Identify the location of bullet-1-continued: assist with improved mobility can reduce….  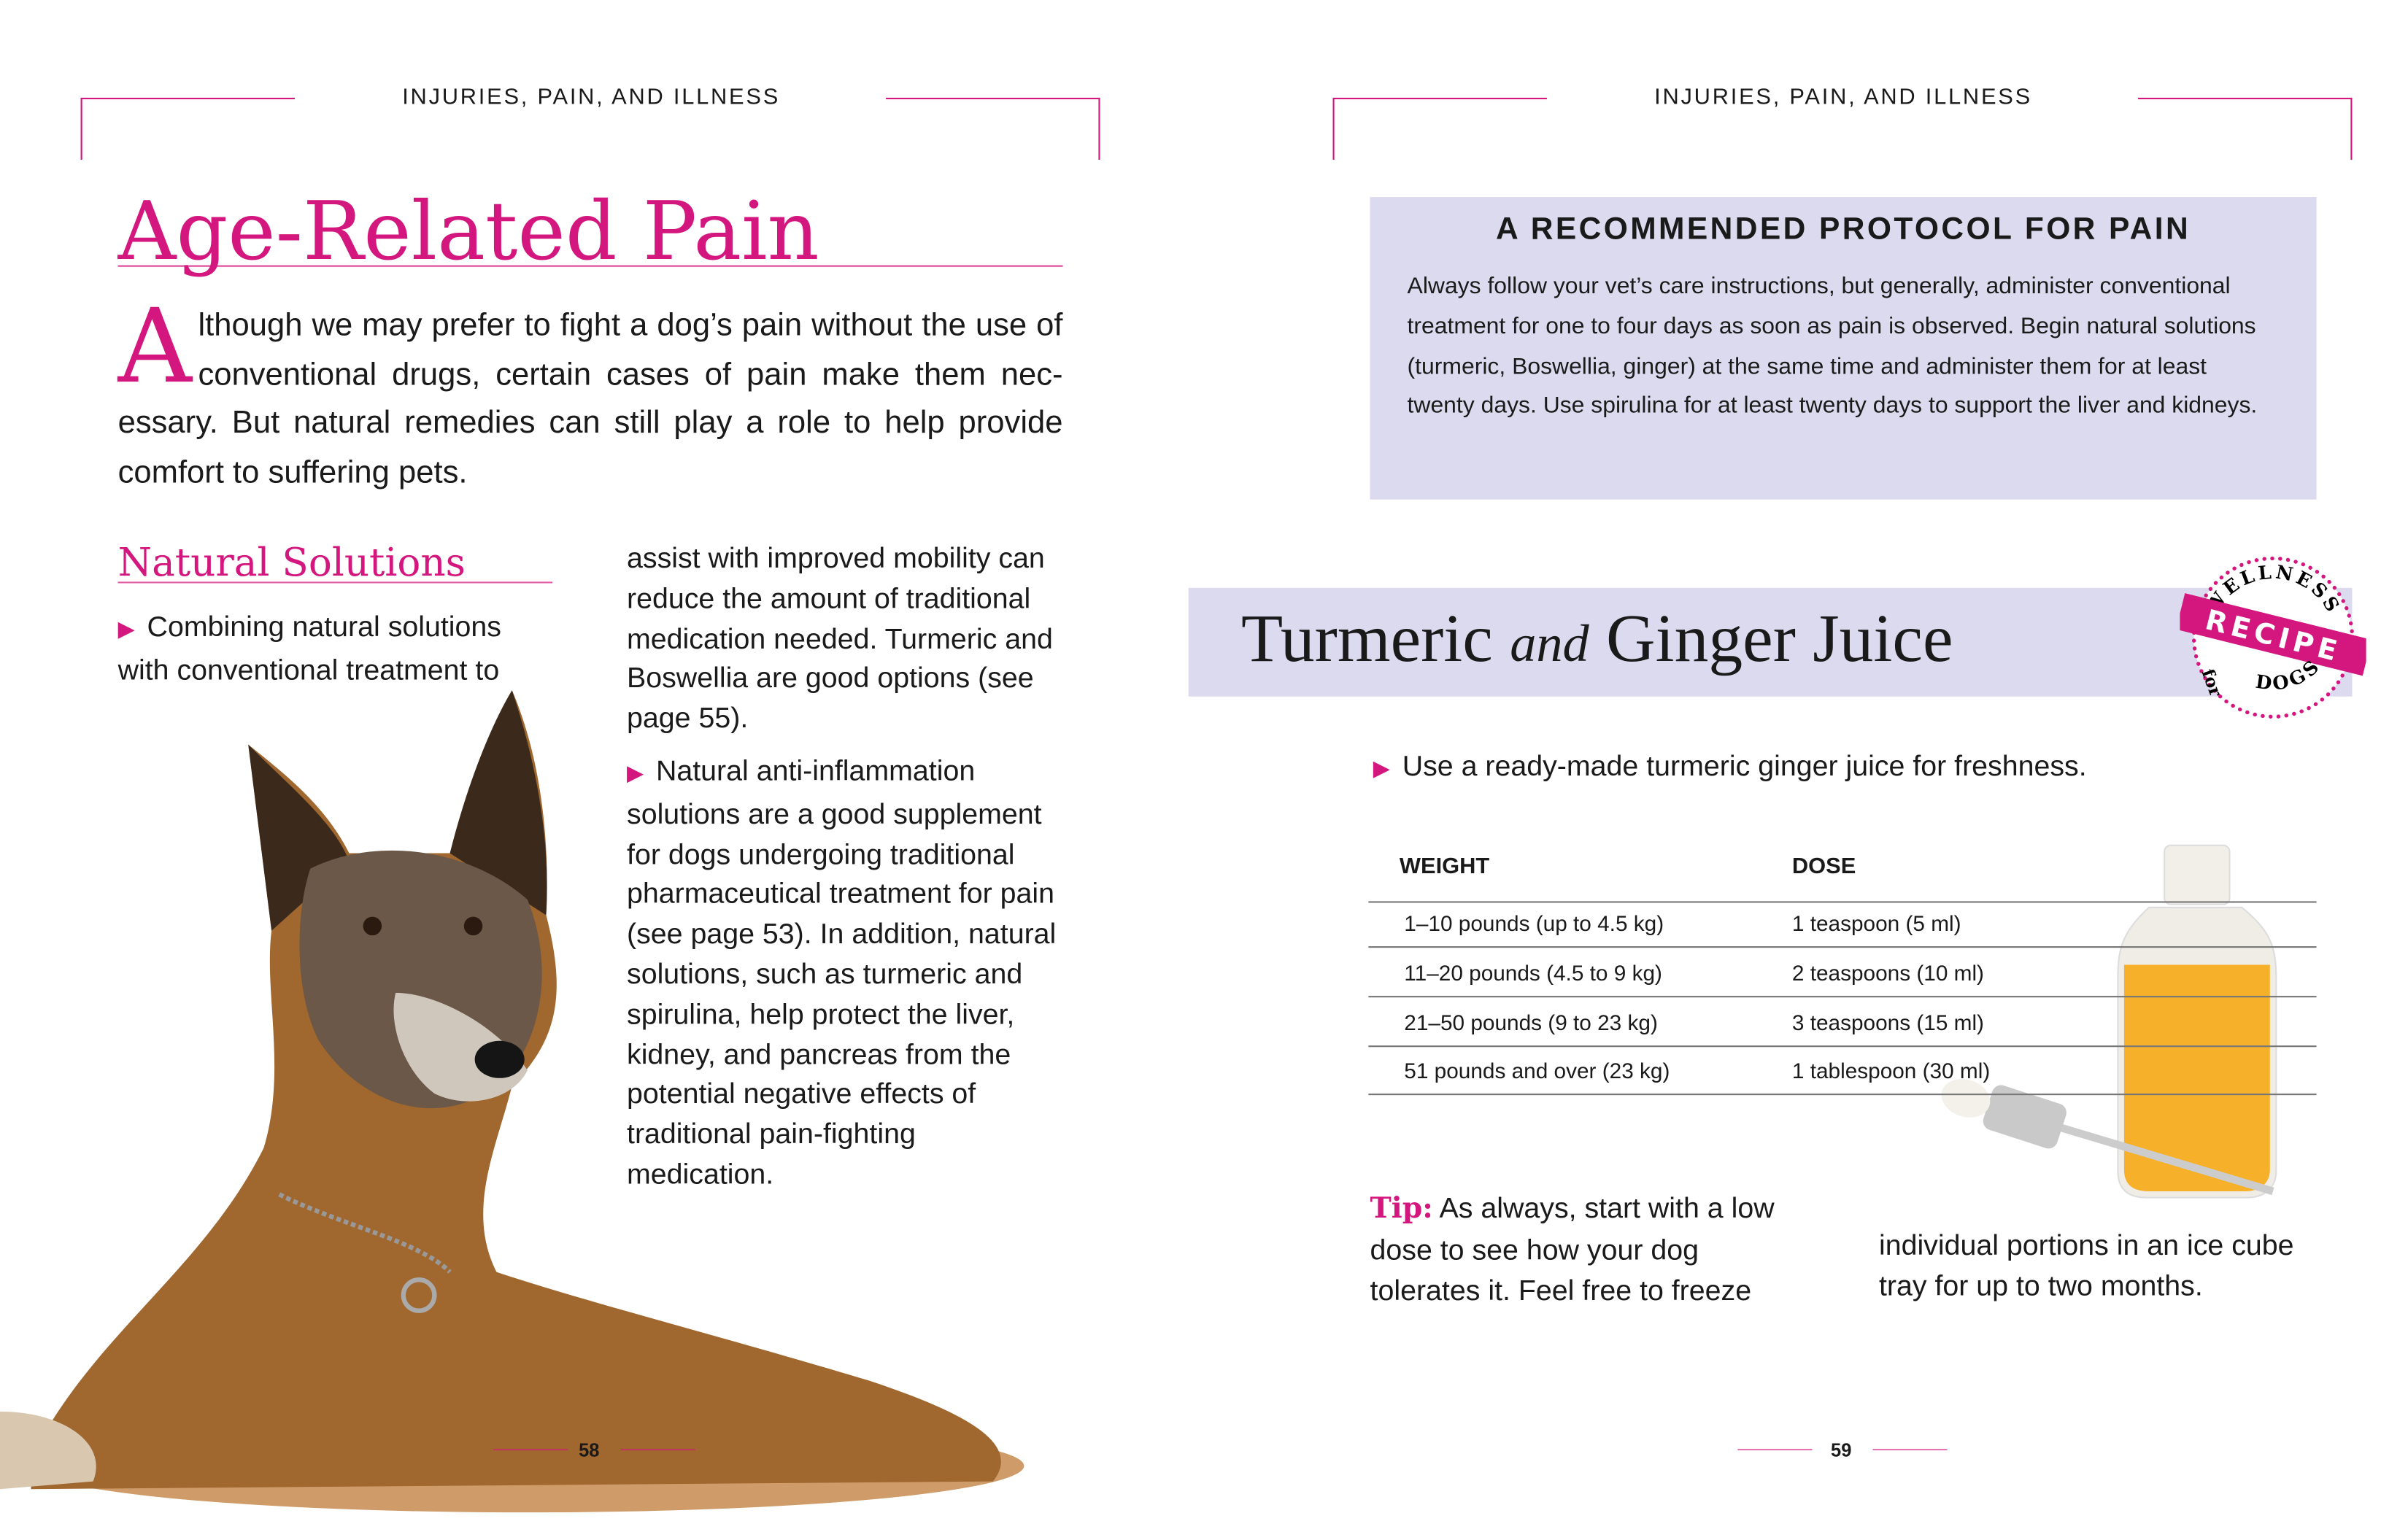
(840, 638).